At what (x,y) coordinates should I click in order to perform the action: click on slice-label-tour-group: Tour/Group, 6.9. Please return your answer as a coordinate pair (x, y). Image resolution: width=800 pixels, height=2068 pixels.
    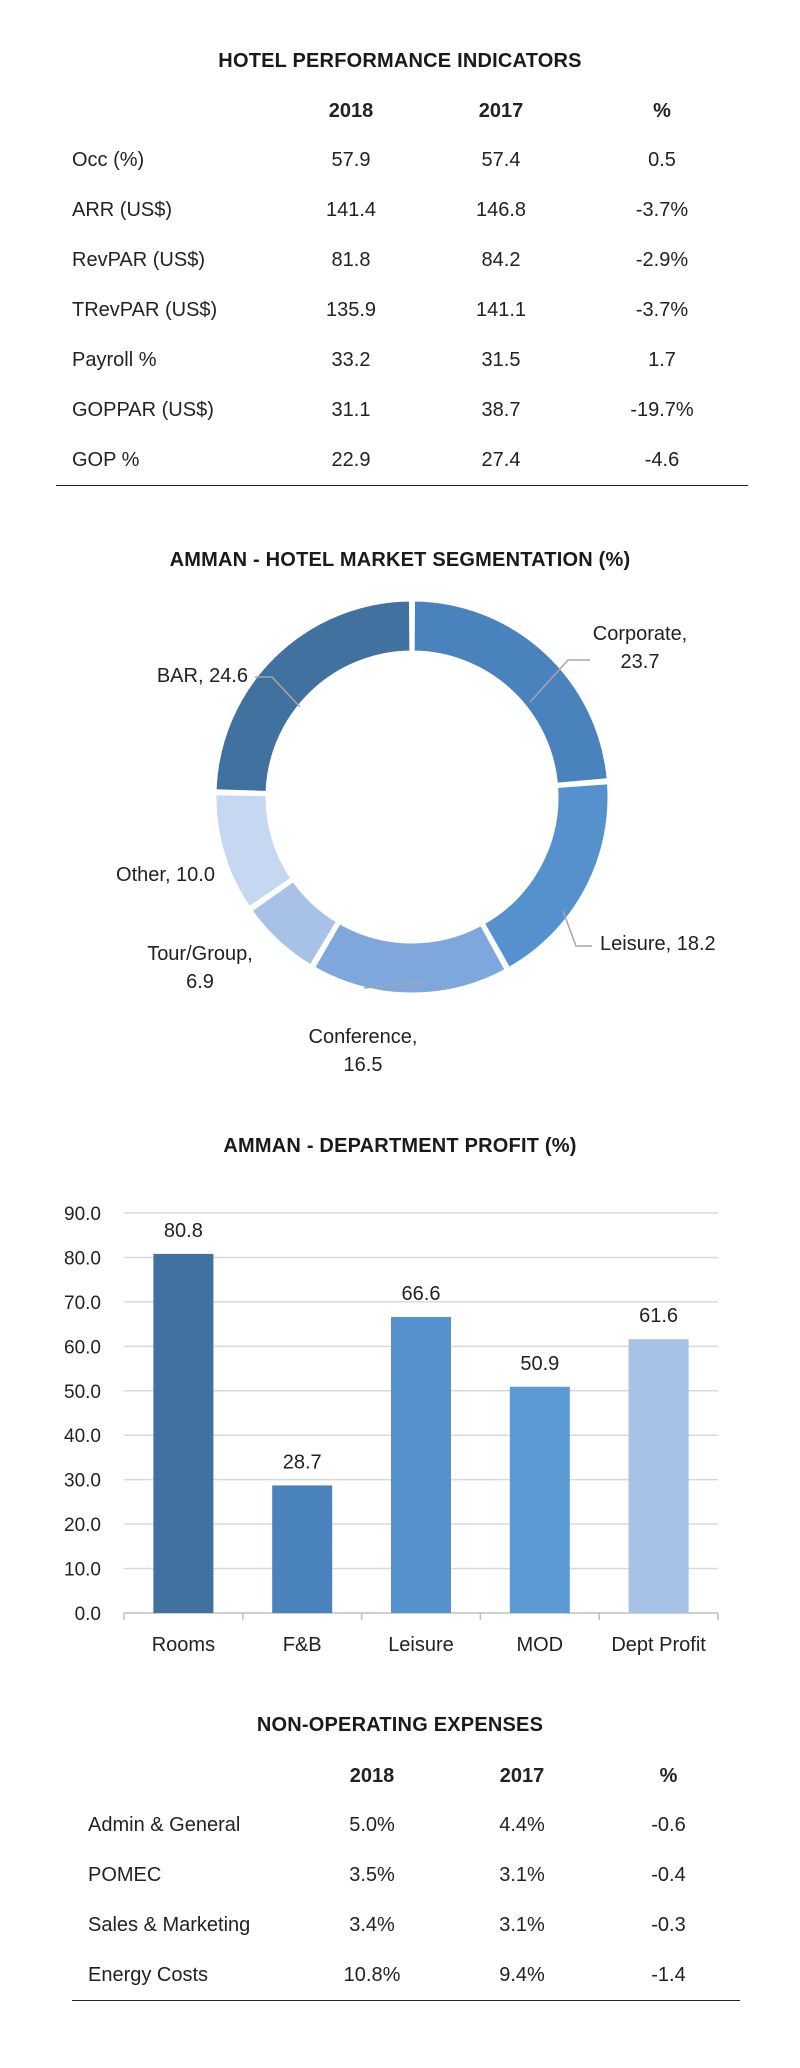
    Looking at the image, I should click on (200, 968).